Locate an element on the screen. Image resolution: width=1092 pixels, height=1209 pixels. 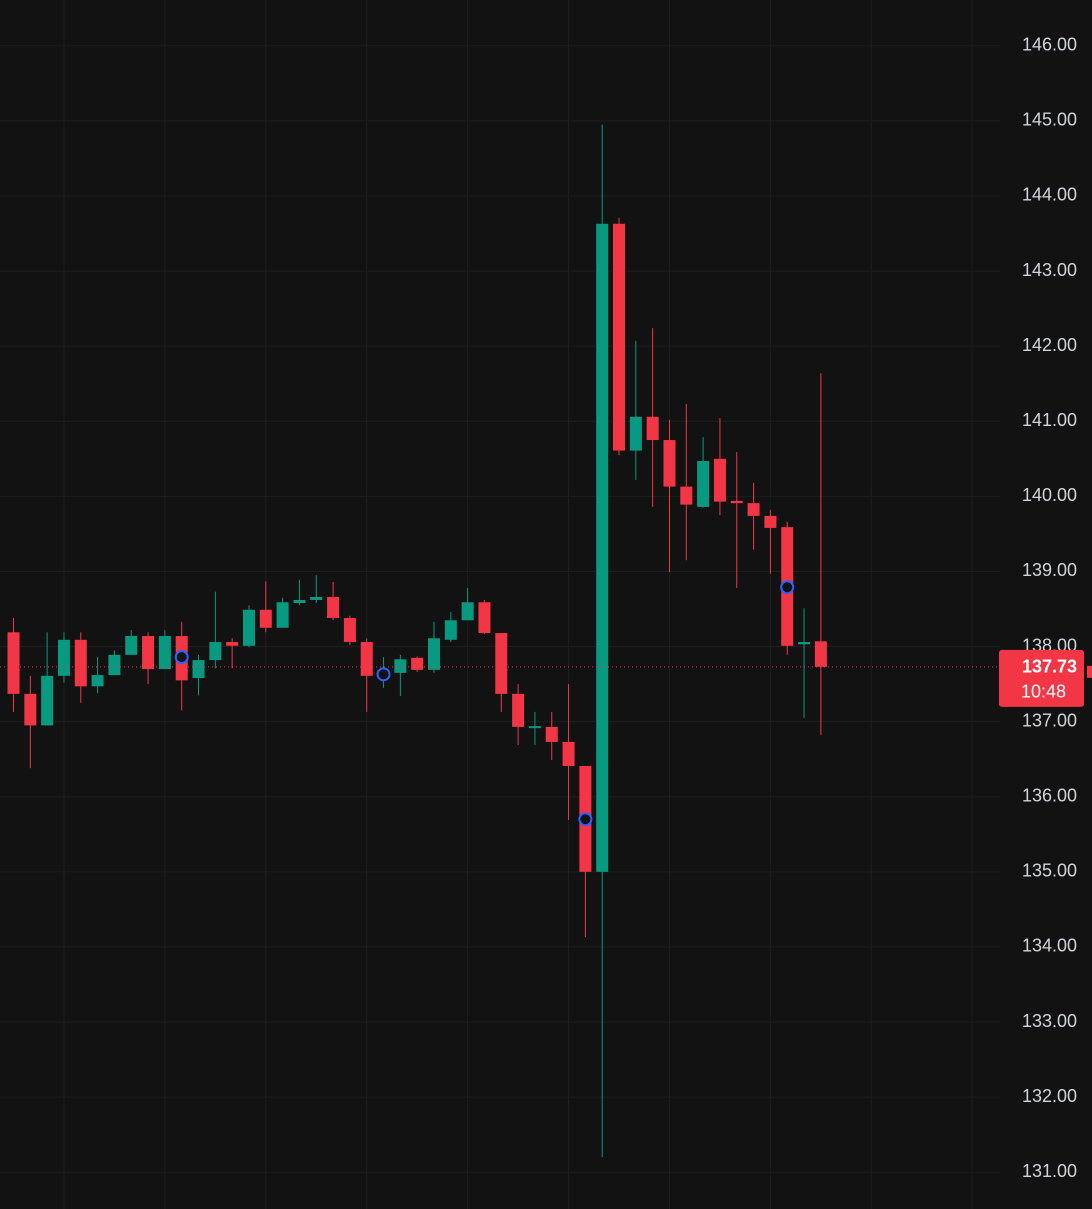
y-tick-label: 145.00 is located at coordinates (1049, 120).